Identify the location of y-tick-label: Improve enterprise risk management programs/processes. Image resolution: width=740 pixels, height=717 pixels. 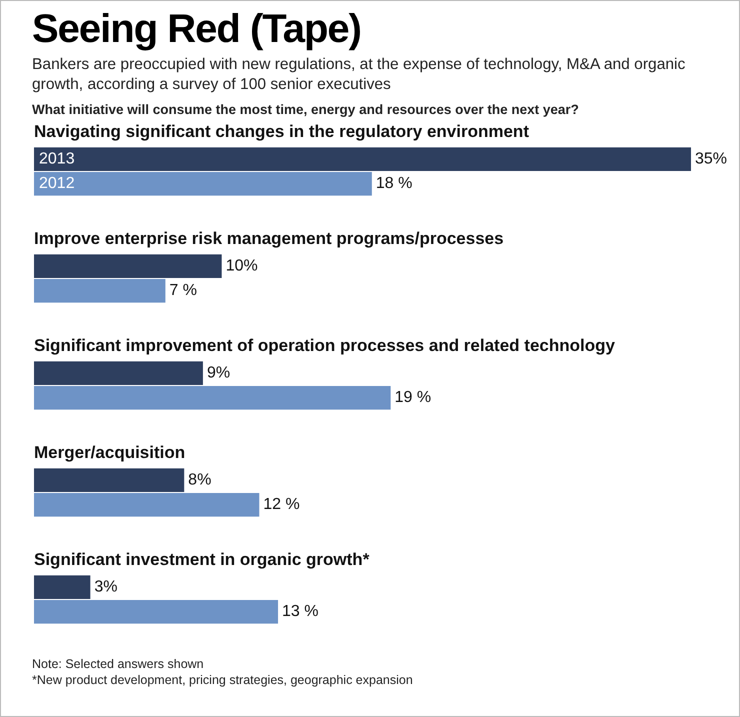
(269, 238).